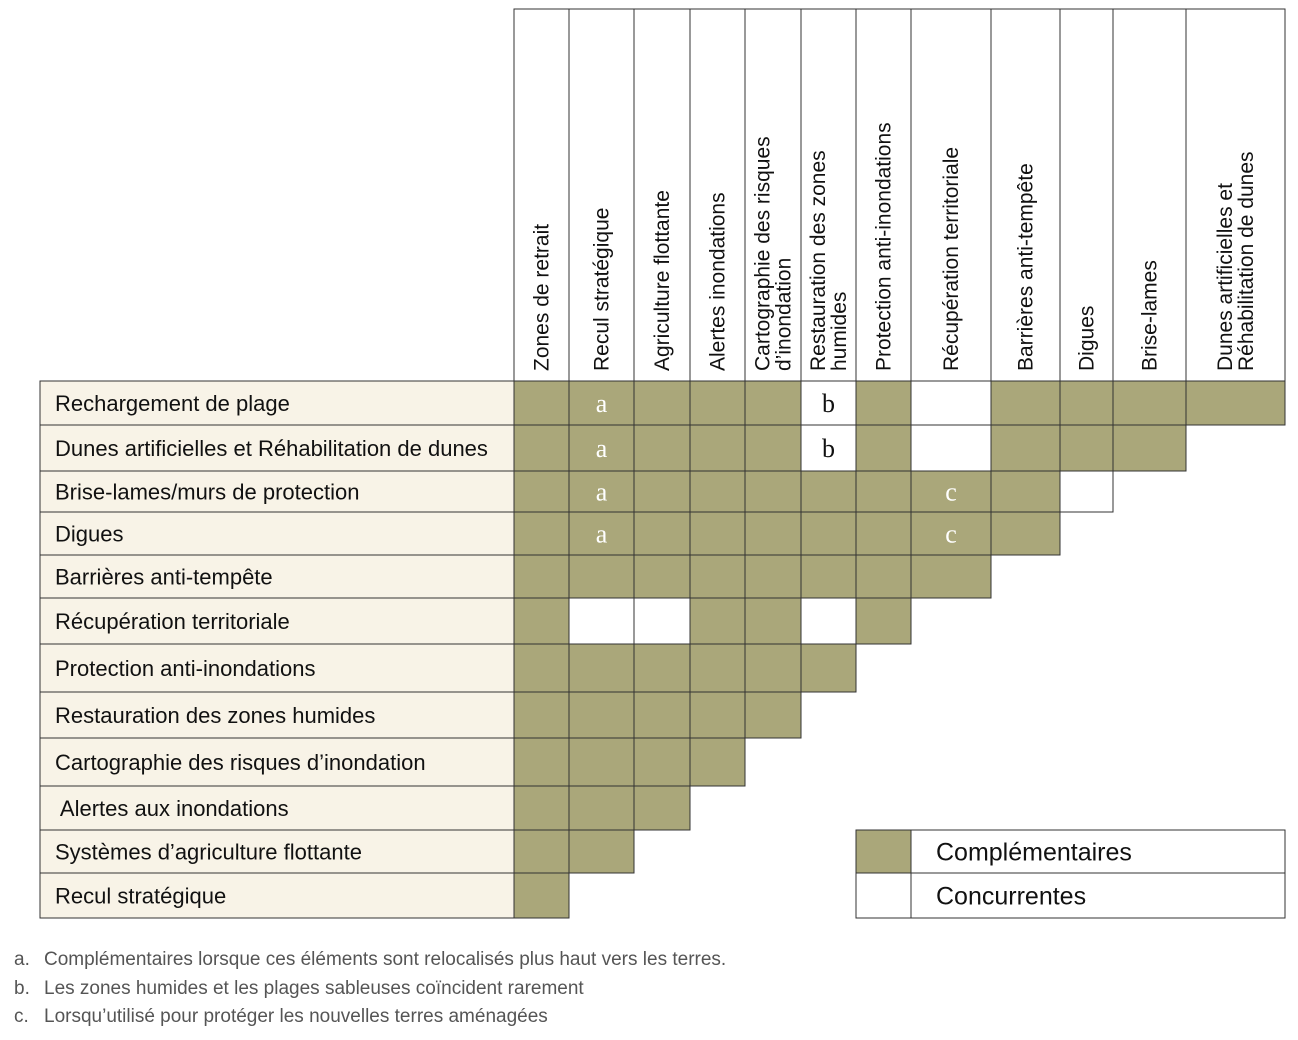  What do you see at coordinates (542, 297) in the screenshot?
I see `col-label-zones_retrait: Zones de retrait` at bounding box center [542, 297].